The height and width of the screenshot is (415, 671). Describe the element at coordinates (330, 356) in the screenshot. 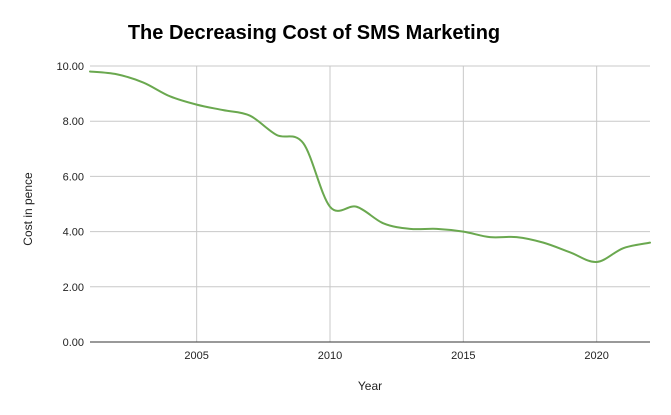

I see `x-tick-label: 2010` at that location.